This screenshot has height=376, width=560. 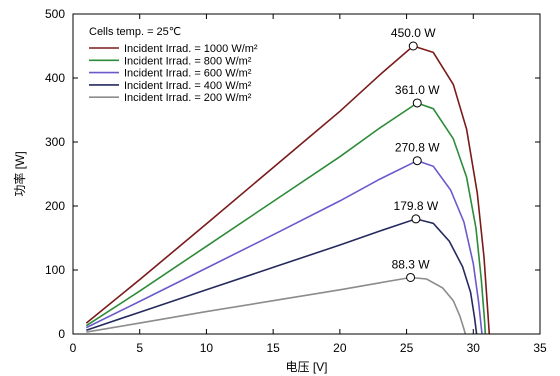 What do you see at coordinates (19, 173) in the screenshot?
I see `y-axis-title: 功率 [W]` at bounding box center [19, 173].